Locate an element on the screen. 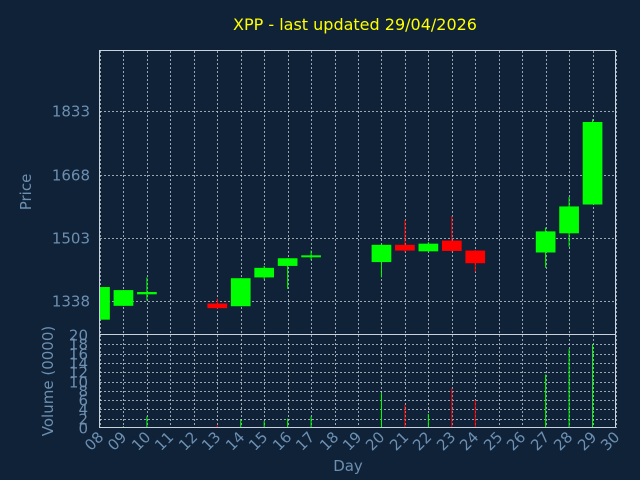  x-tick-label: 15 is located at coordinates (258, 441).